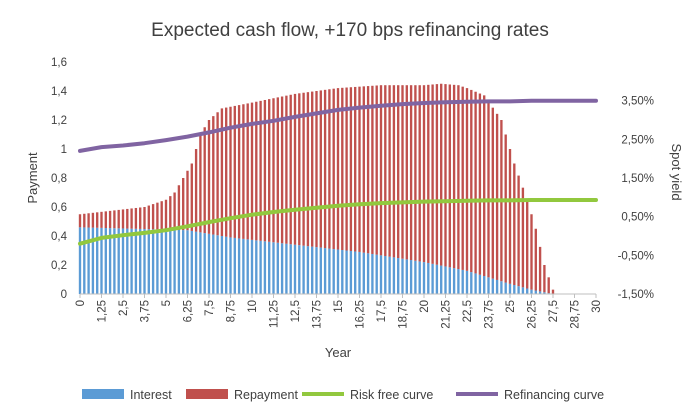  Describe the element at coordinates (151, 395) in the screenshot. I see `legend-label-interest: Interest` at that location.